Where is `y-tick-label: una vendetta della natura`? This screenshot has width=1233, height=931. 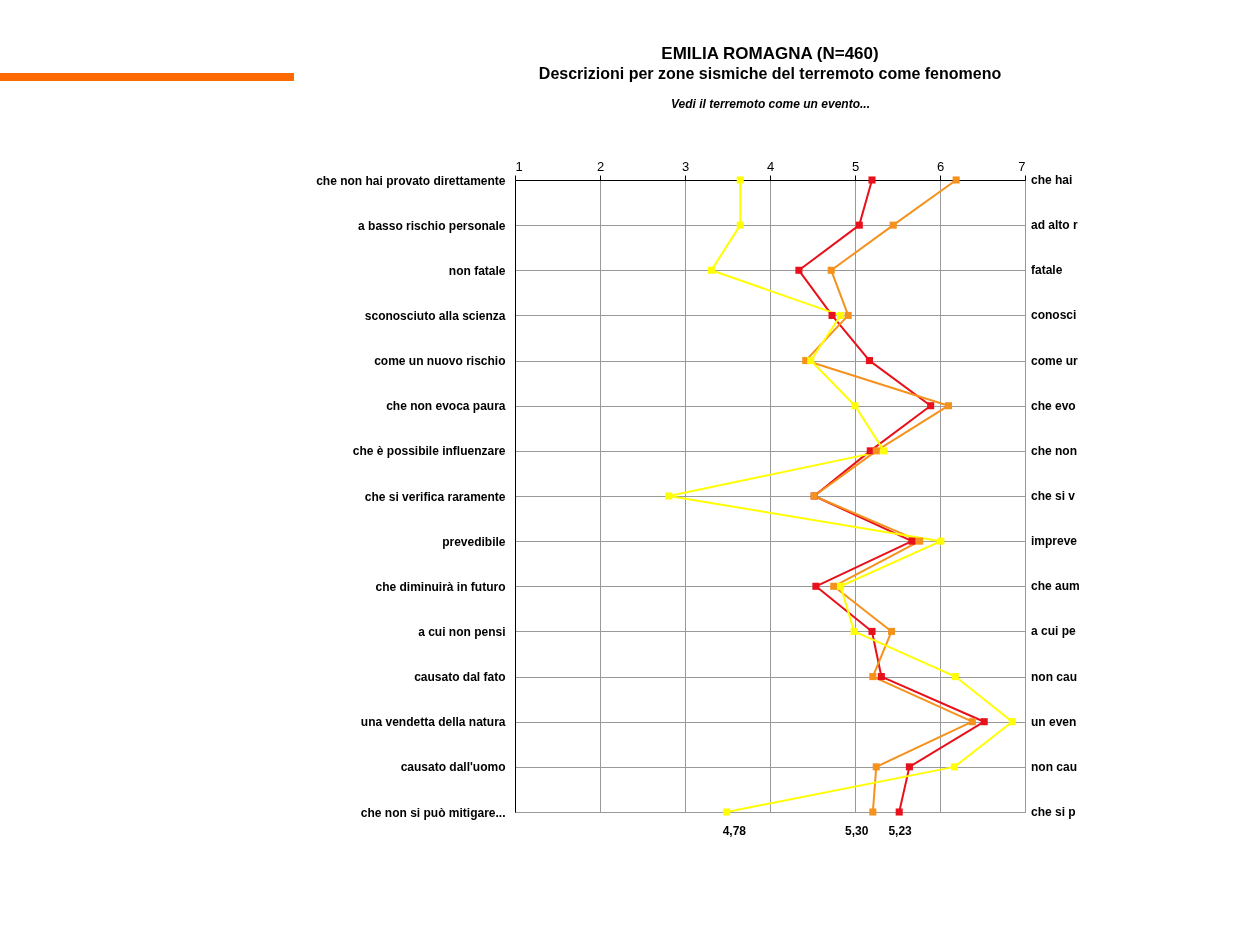 y-tick-label: una vendetta della natura is located at coordinates (433, 722).